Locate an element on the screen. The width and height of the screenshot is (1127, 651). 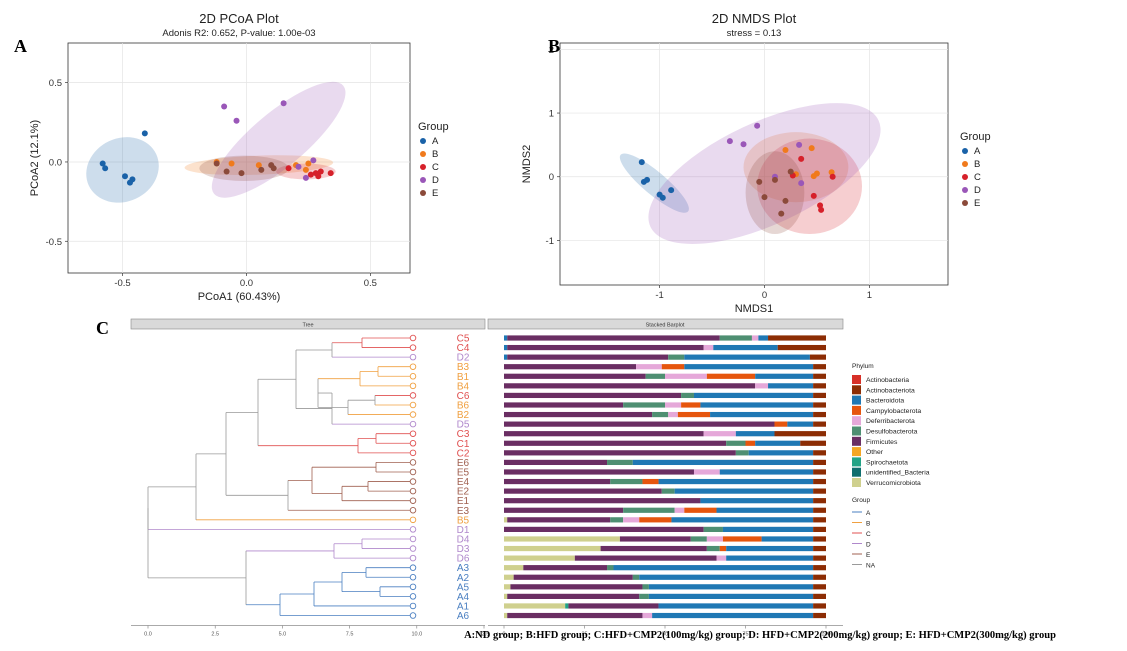
chart-subtitle: stress = 0.13 is located at coordinates (754, 33).